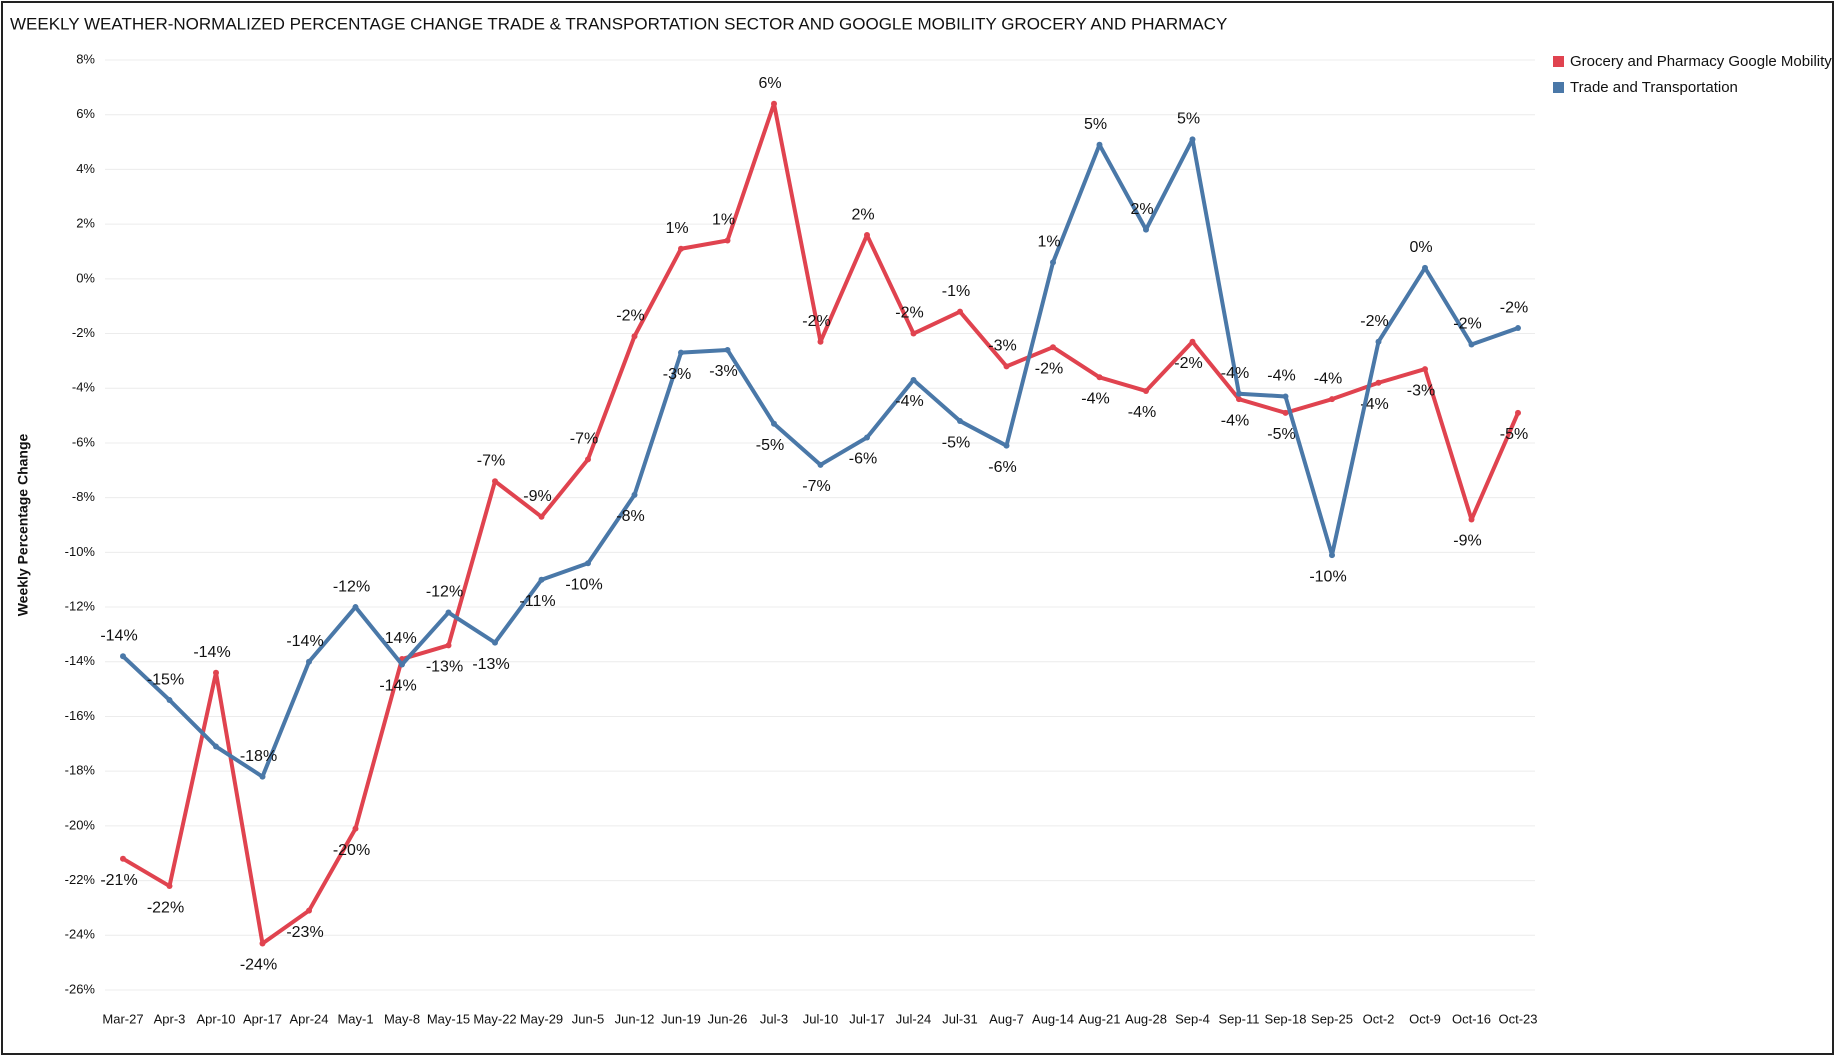  I want to click on y-tick-label: -4%, so click(84, 387).